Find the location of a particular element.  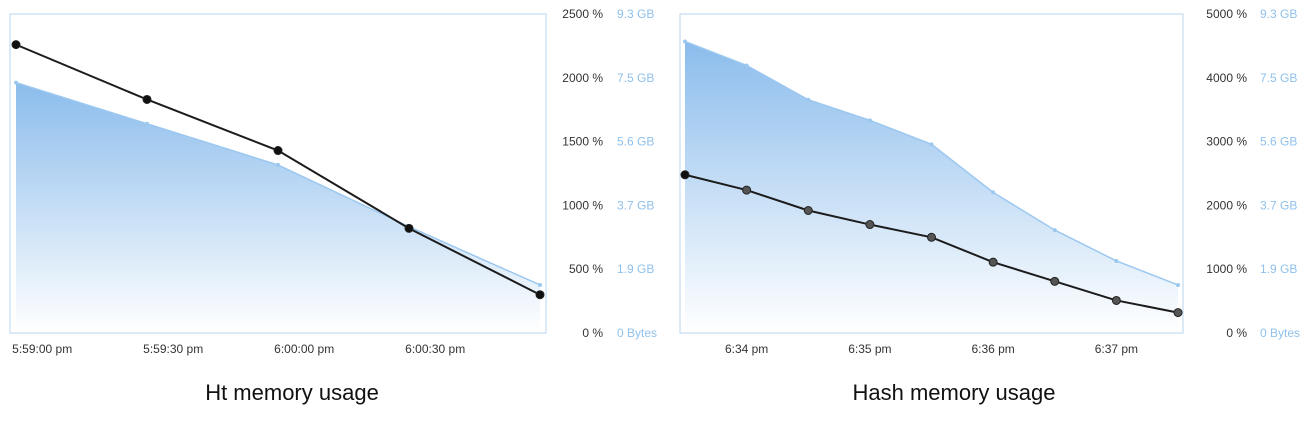

cpu-axis-tick-label: 5000 % is located at coordinates (1226, 14).